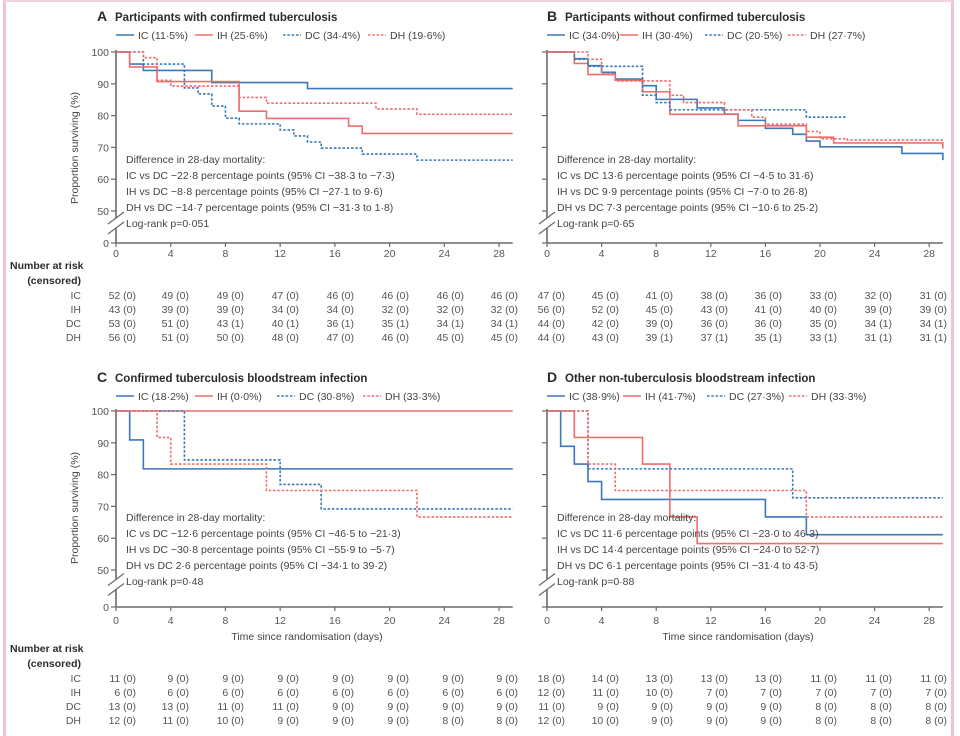  What do you see at coordinates (75, 148) in the screenshot?
I see `y-axis-label-a: Proportion surviving (%)` at bounding box center [75, 148].